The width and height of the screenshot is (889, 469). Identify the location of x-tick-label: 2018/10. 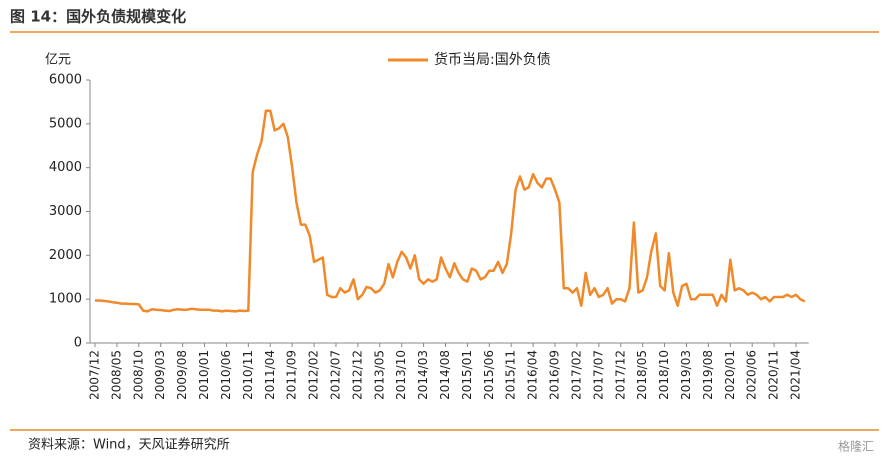
(664, 375).